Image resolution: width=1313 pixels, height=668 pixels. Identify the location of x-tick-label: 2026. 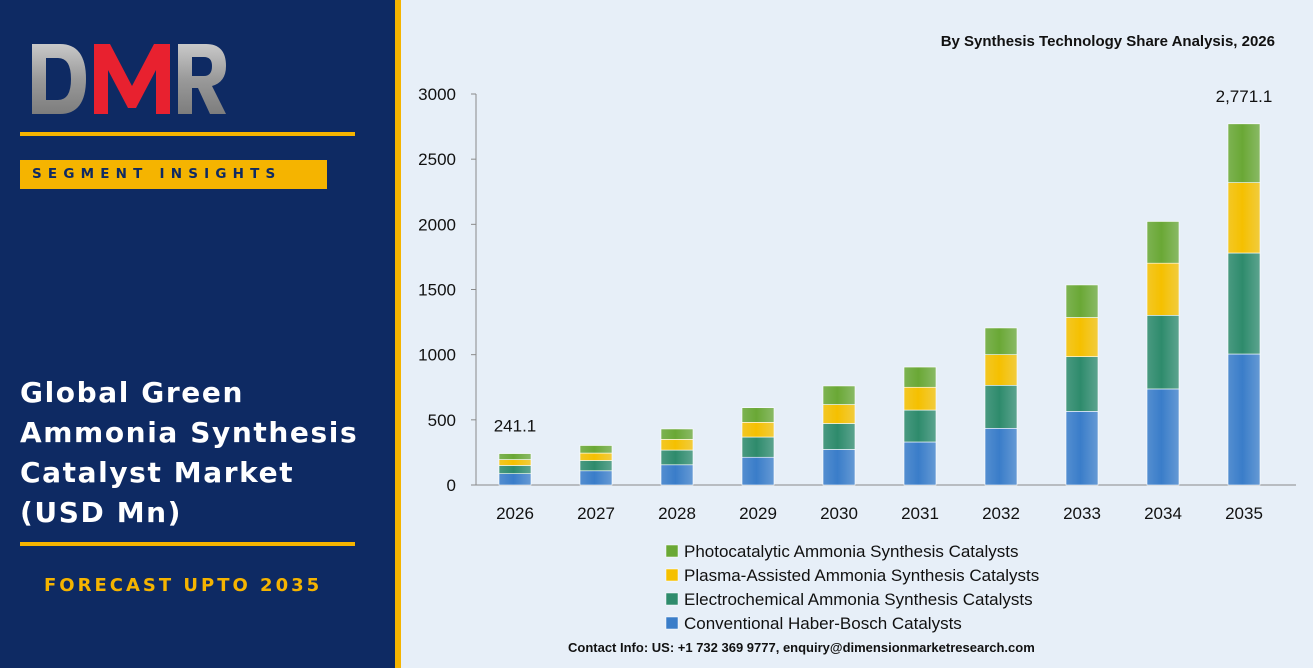
(515, 513).